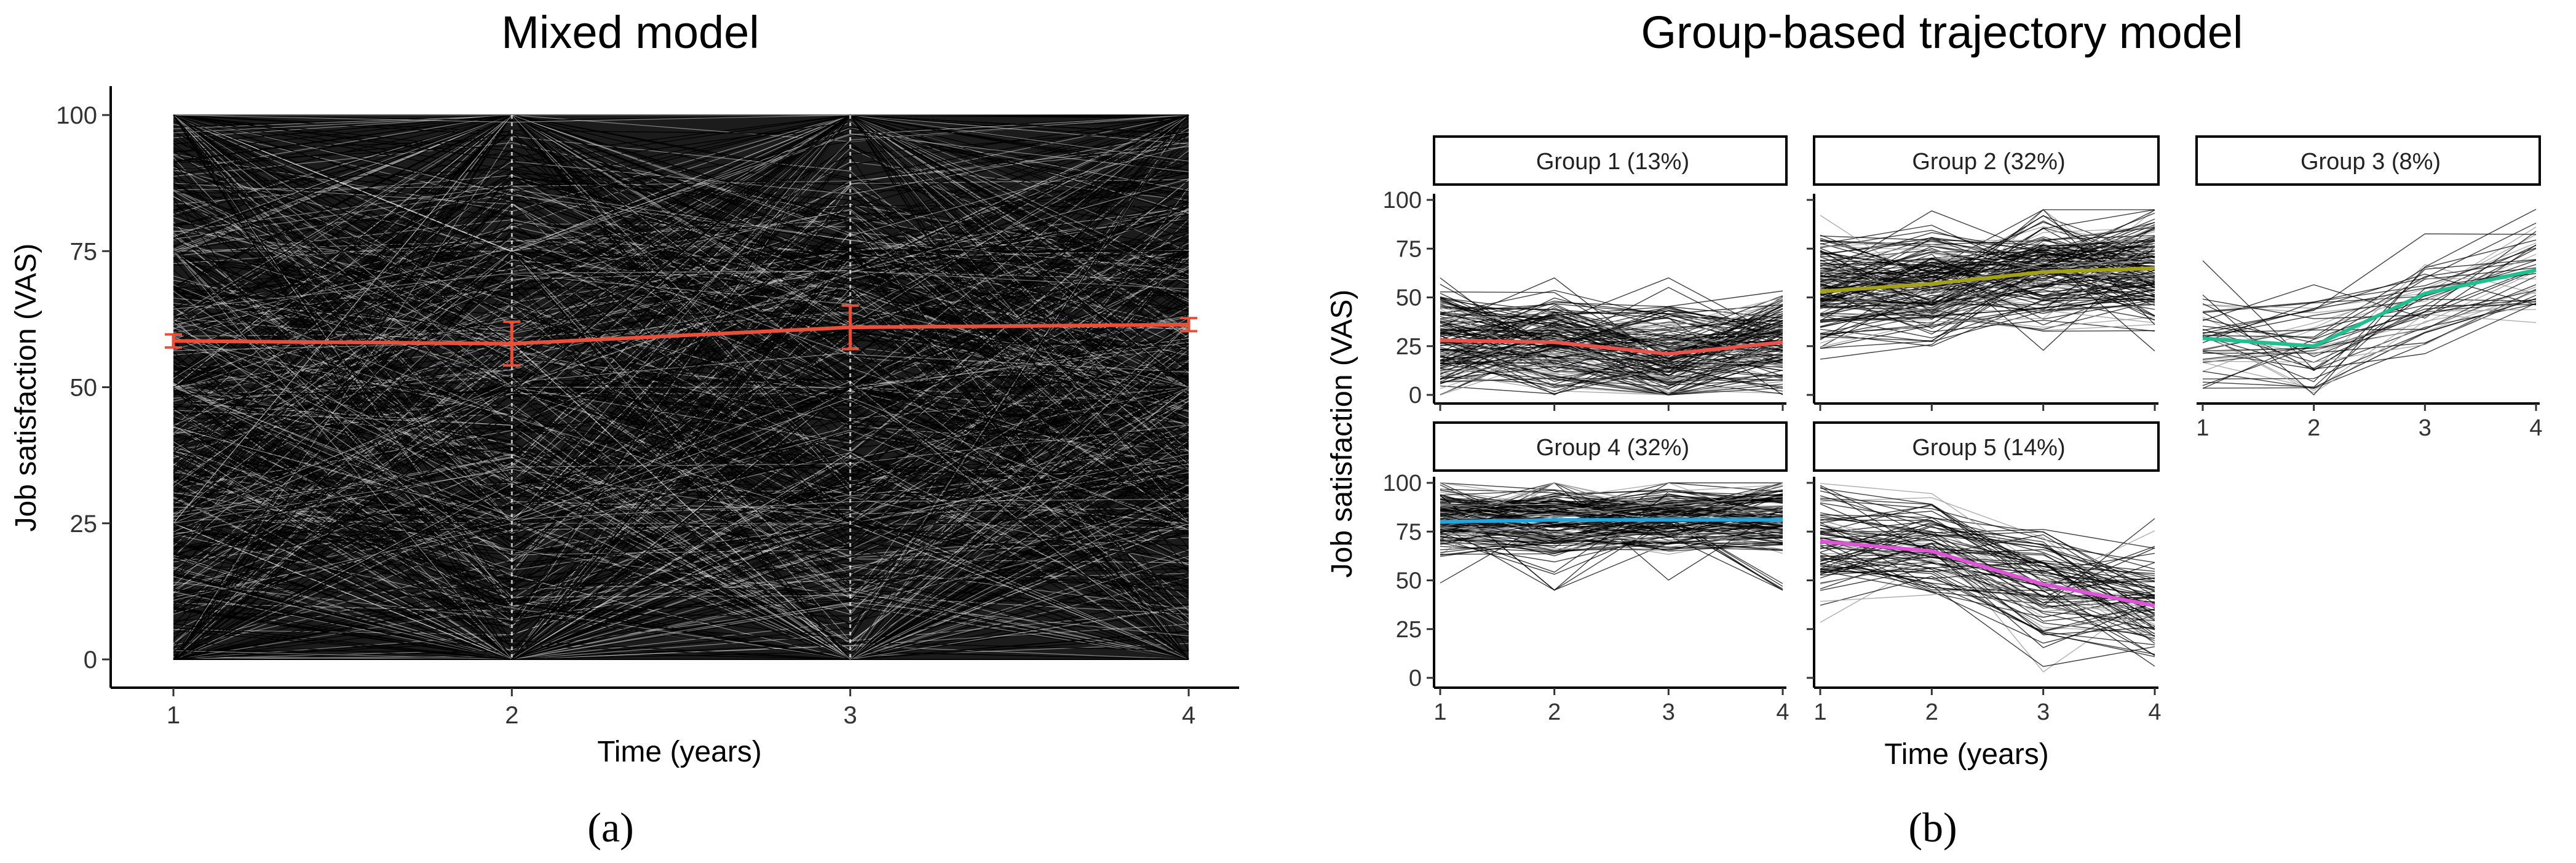 This screenshot has height=863, width=2576. I want to click on facet-group-5: Group 5 (14%) 1 2 3 4, so click(1984, 573).